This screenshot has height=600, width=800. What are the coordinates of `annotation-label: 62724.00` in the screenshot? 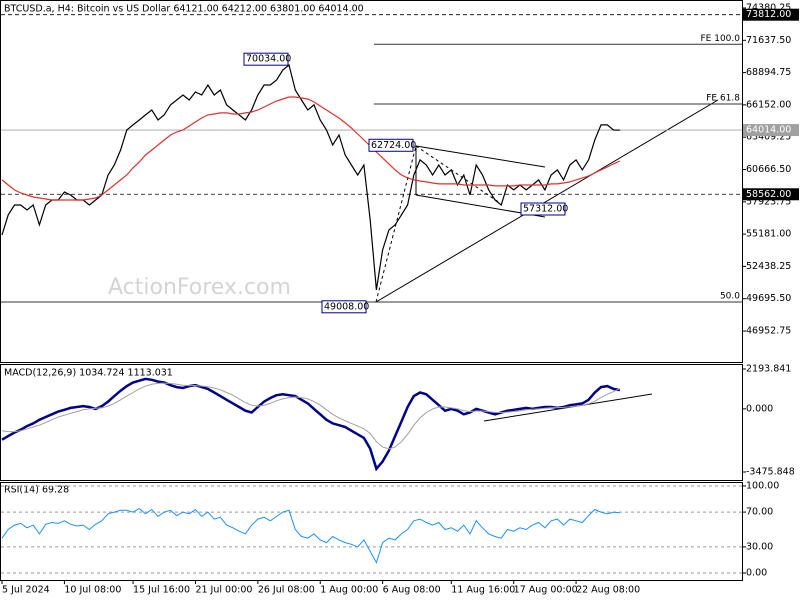 It's located at (393, 145).